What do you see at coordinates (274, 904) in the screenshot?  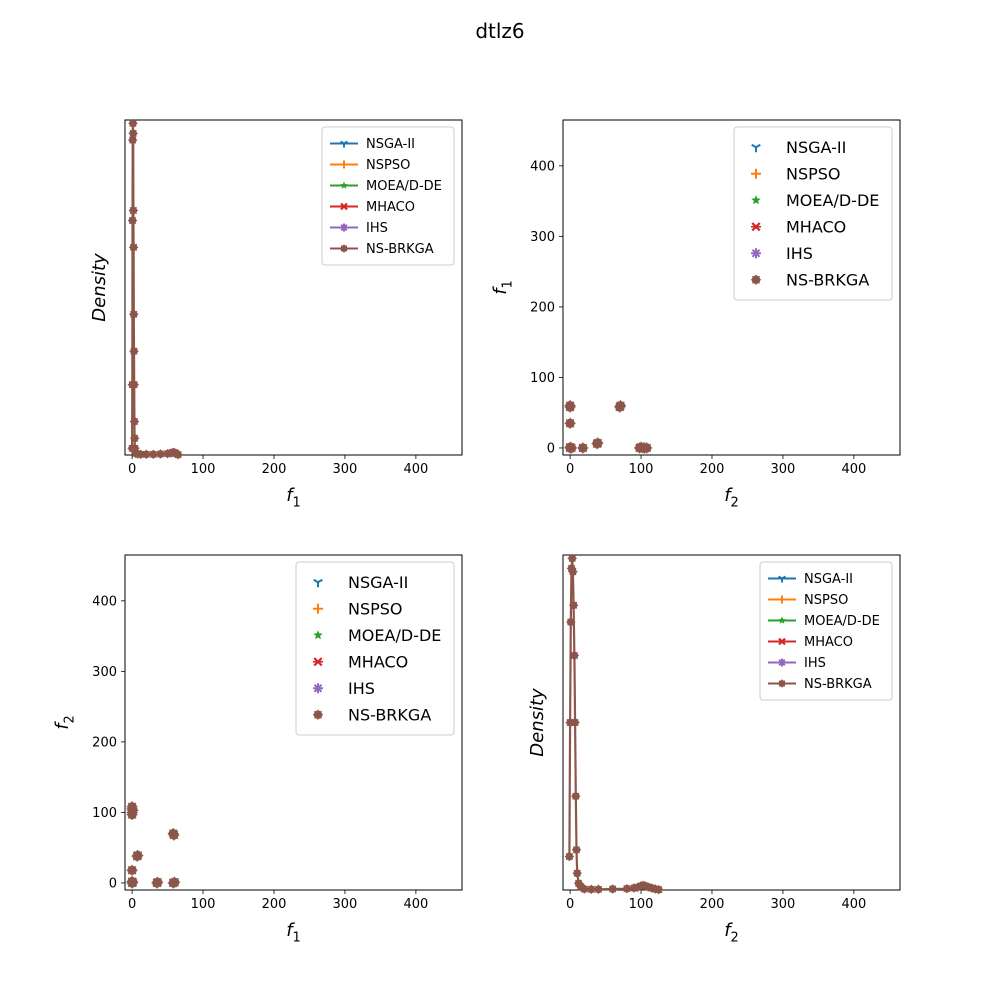 I see `x-tick-label: 200` at bounding box center [274, 904].